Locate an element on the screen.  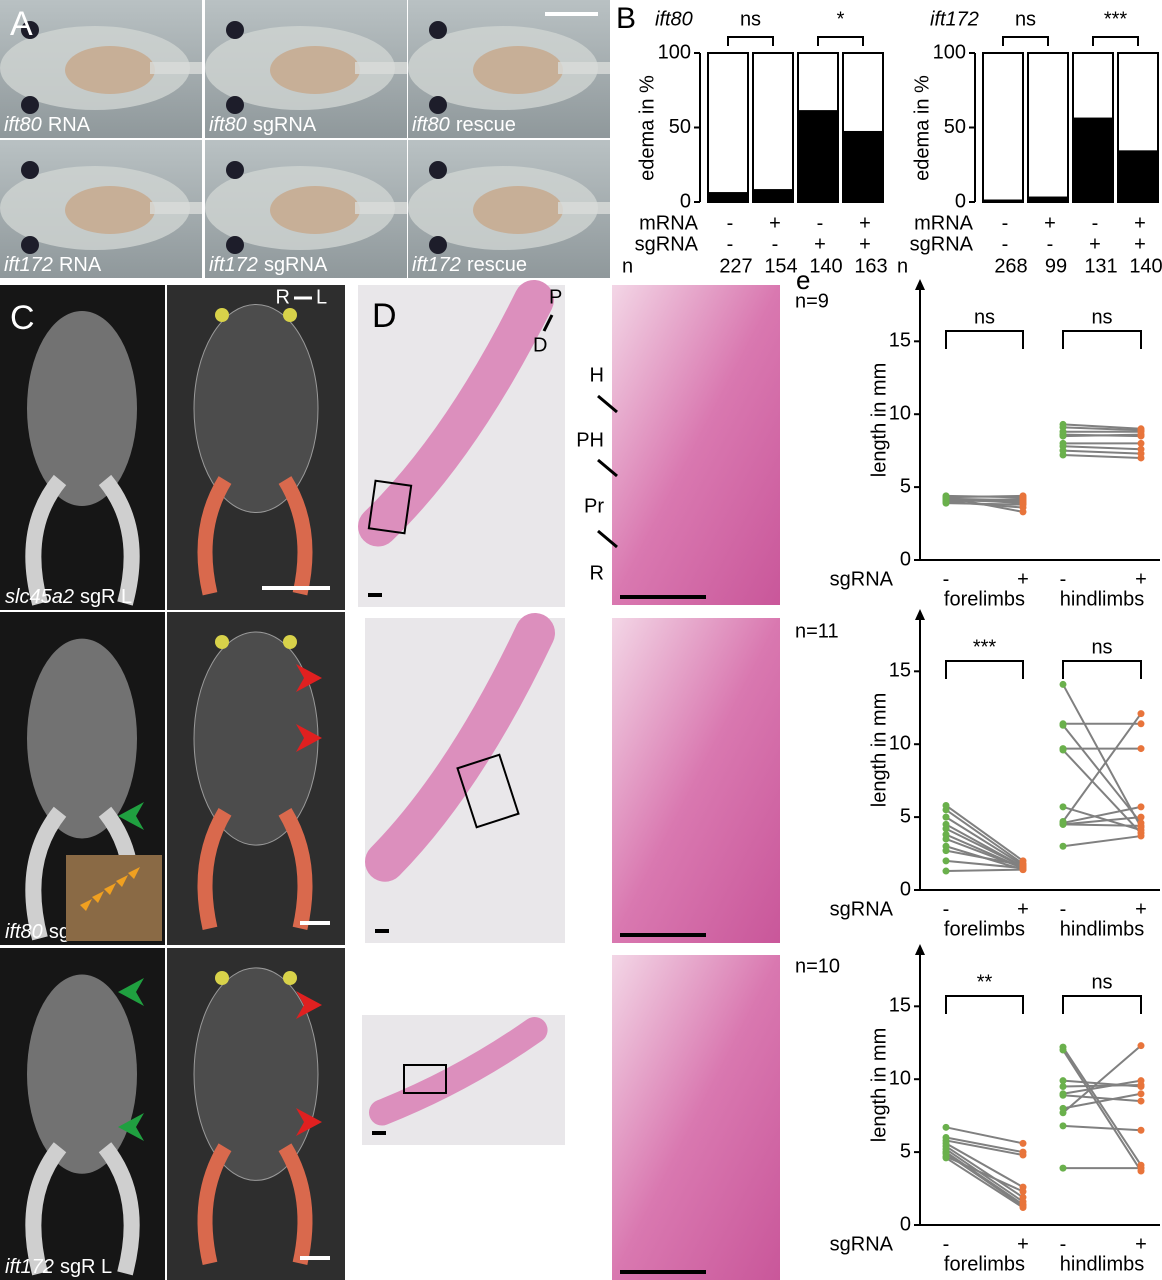
orientation: L is located at coordinates (321, 297).